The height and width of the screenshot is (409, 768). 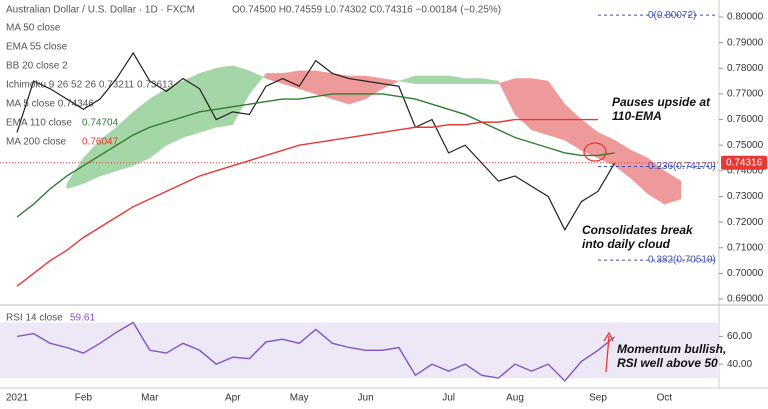 I want to click on indicator-label: EMA 55 close, so click(x=37, y=47).